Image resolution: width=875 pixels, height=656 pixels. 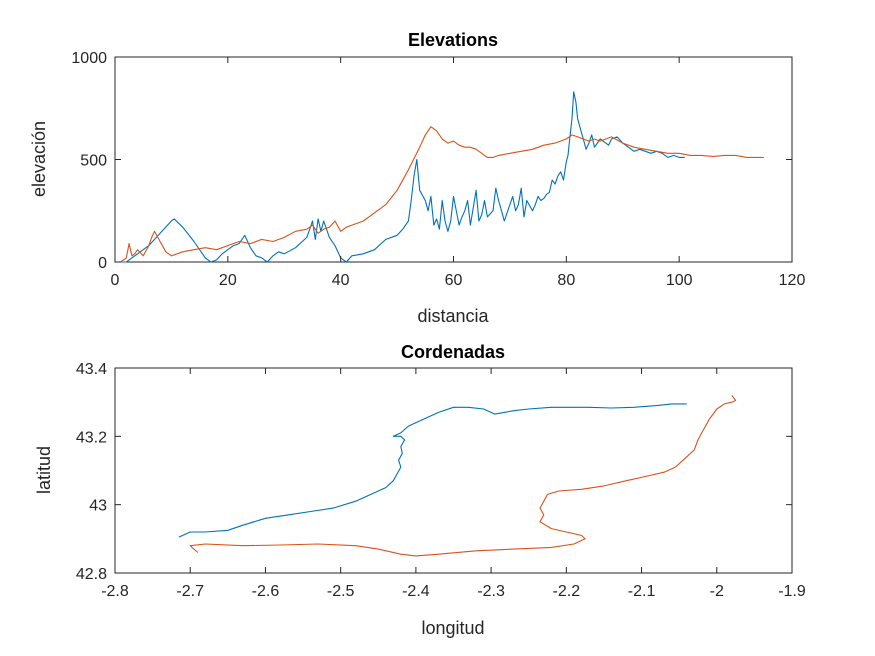 I want to click on cordenadas-xtick-label: -2.3, so click(x=491, y=591).